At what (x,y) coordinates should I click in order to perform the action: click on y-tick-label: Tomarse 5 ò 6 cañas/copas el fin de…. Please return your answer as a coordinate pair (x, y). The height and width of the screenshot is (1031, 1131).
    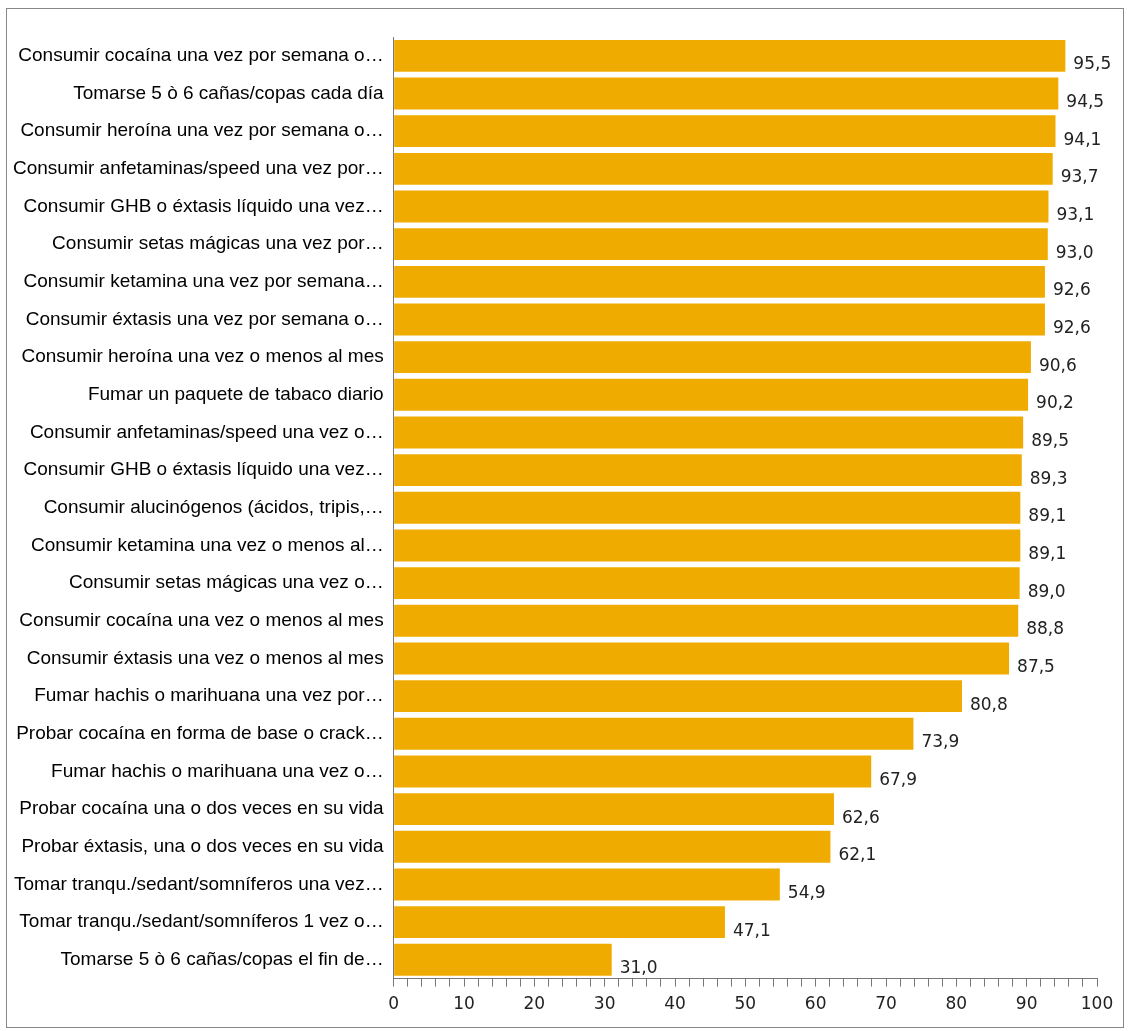
    Looking at the image, I should click on (222, 958).